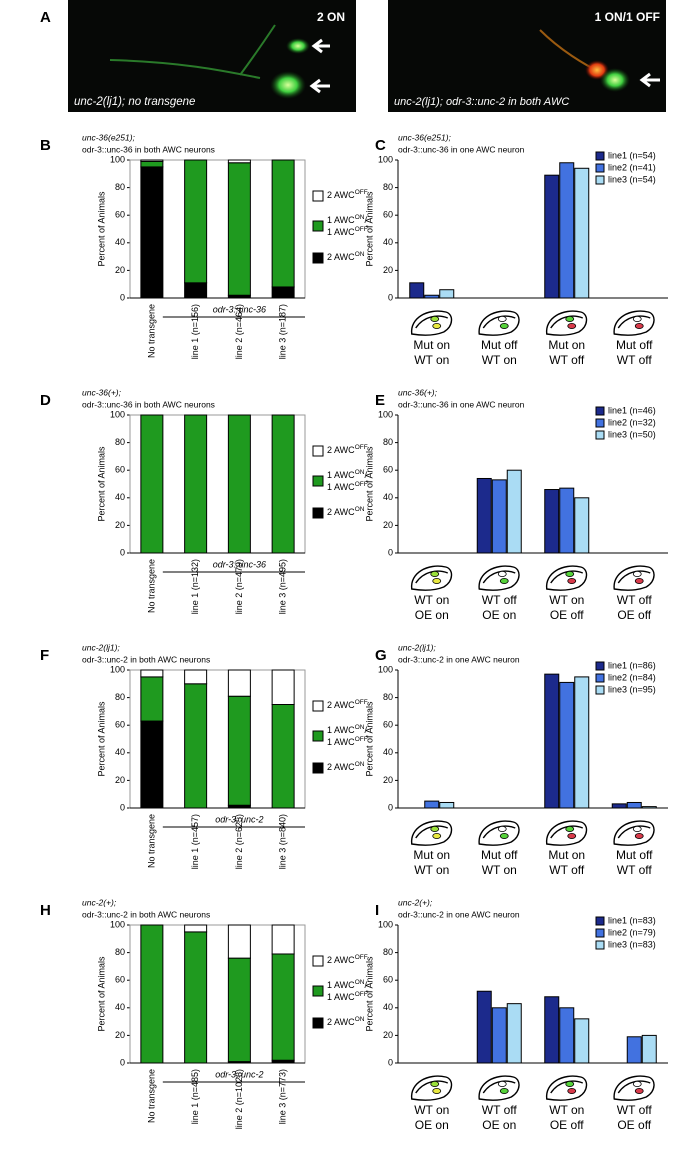  Describe the element at coordinates (365, 475) in the screenshot. I see `legend-text: /` at that location.